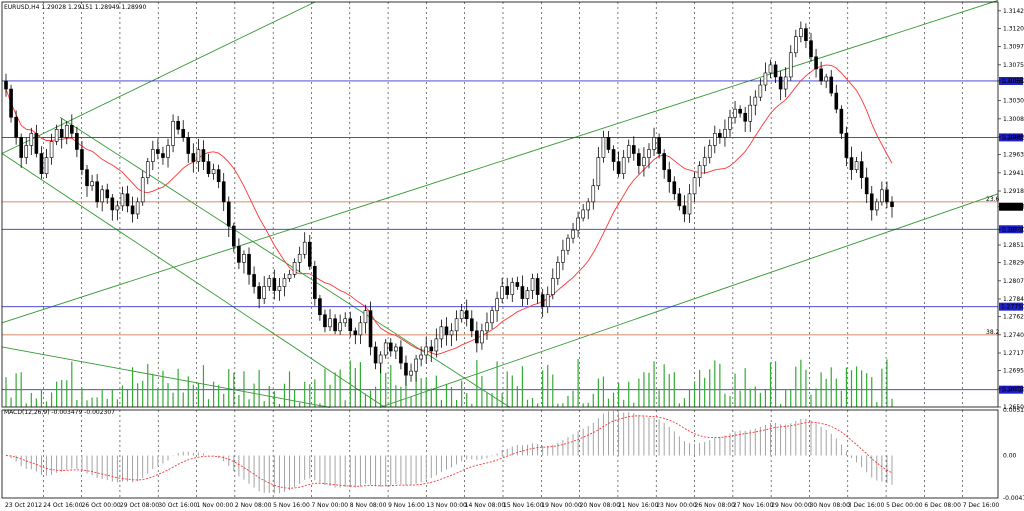 The width and height of the screenshot is (1024, 511). What do you see at coordinates (600, 505) in the screenshot?
I see `x-tick-label: 20 Nov 08:00` at bounding box center [600, 505].